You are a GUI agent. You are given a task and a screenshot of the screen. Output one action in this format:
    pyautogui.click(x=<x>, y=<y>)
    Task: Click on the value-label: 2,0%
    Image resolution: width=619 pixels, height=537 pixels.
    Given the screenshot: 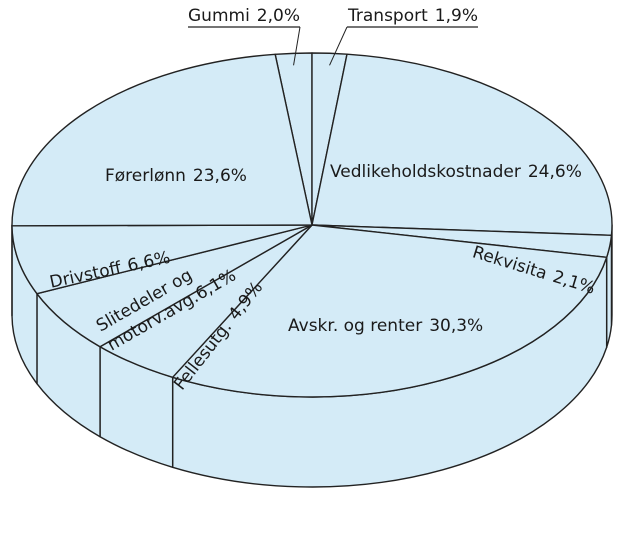 What is the action you would take?
    pyautogui.click(x=278, y=16)
    